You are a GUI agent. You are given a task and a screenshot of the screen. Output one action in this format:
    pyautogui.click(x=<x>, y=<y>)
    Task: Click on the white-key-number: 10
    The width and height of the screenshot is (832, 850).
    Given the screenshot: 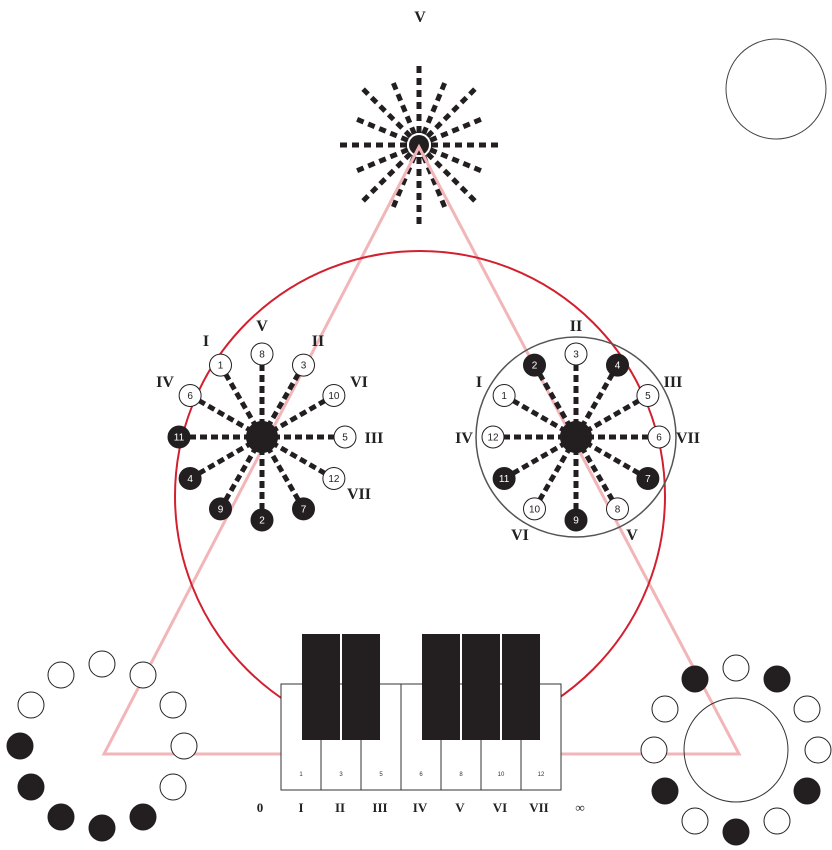 What is the action you would take?
    pyautogui.click(x=501, y=775)
    